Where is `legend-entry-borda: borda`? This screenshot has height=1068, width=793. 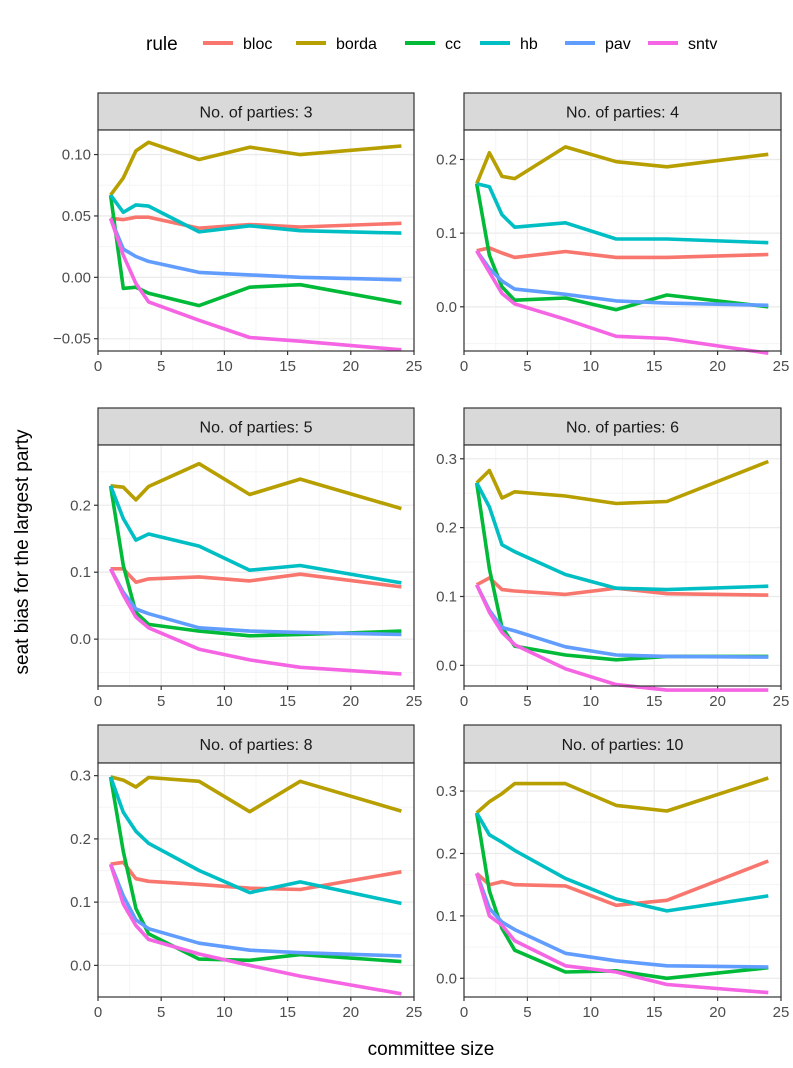 legend-entry-borda: borda is located at coordinates (336, 44).